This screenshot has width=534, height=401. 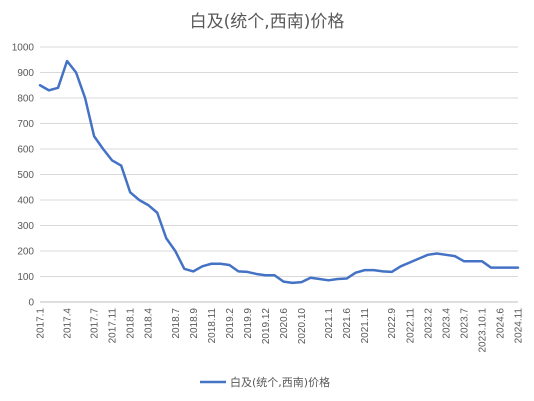 What do you see at coordinates (284, 323) in the screenshot?
I see `x-tick-label: 2020.6` at bounding box center [284, 323].